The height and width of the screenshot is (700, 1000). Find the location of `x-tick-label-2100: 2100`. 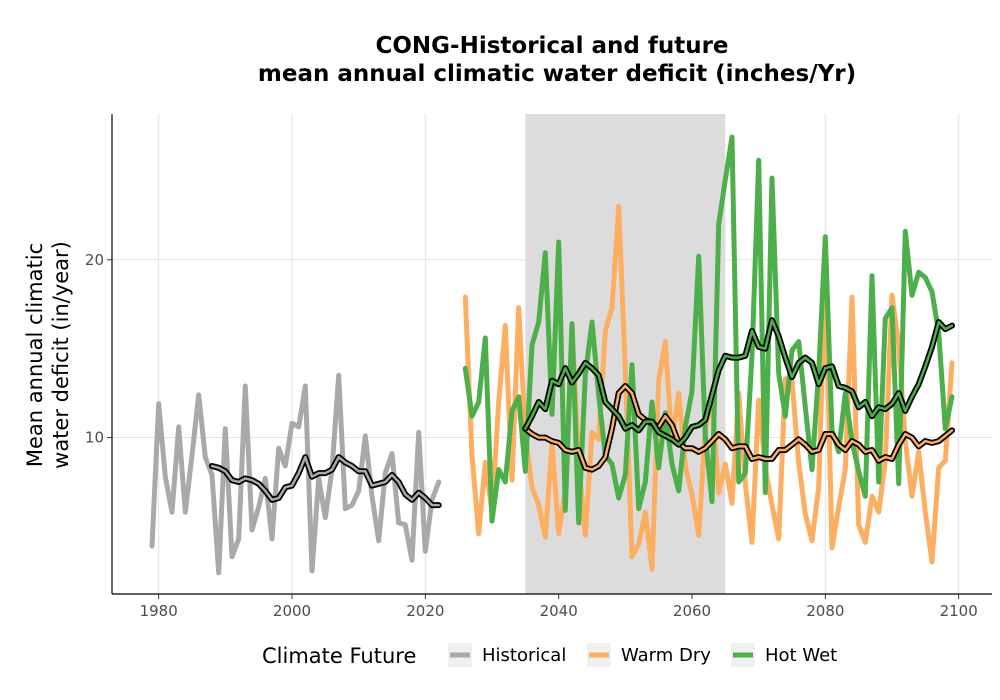

x-tick-label-2100: 2100 is located at coordinates (959, 611).